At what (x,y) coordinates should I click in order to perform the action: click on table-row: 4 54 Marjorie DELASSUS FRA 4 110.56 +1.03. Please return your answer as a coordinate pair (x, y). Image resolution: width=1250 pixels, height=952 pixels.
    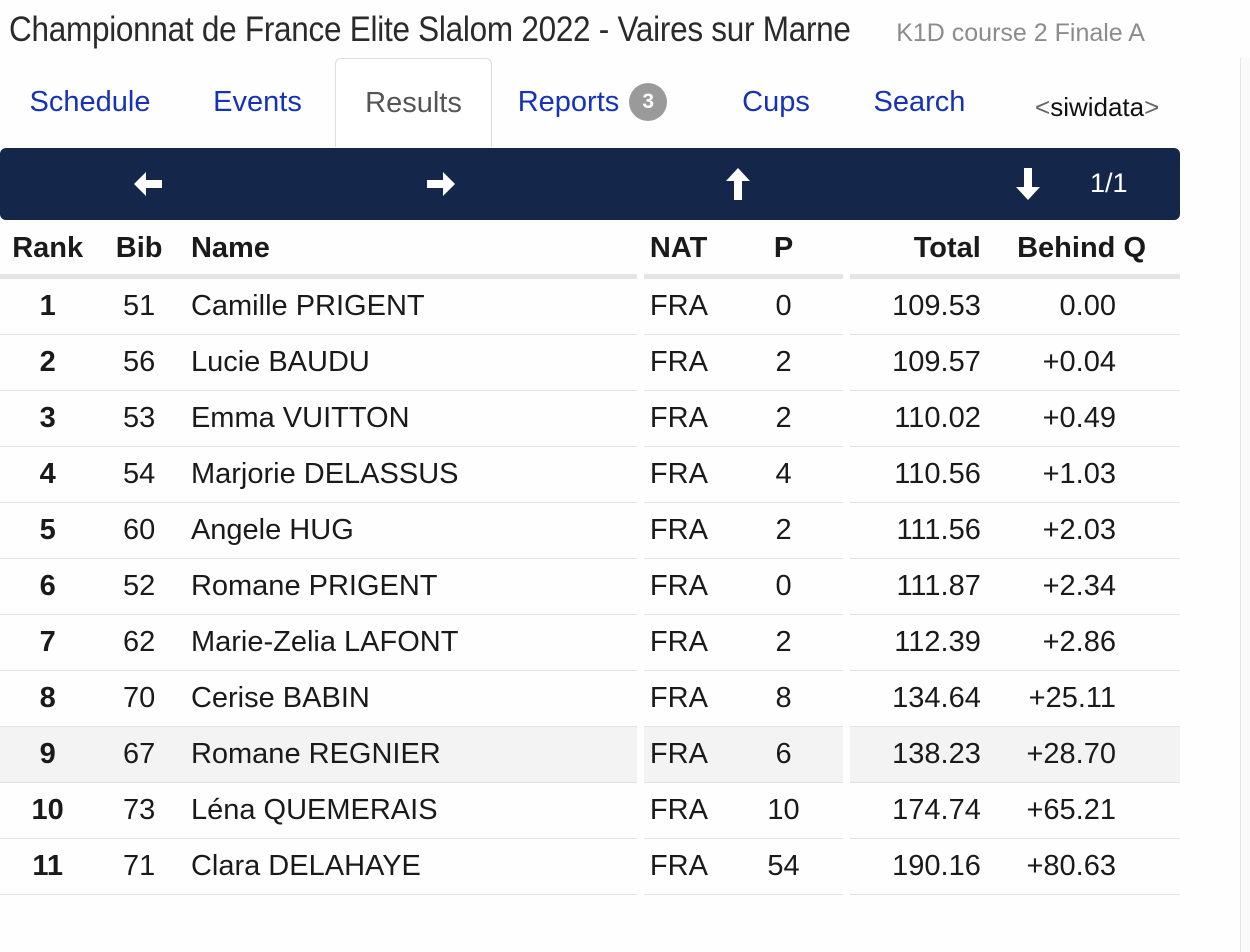
    Looking at the image, I should click on (590, 475).